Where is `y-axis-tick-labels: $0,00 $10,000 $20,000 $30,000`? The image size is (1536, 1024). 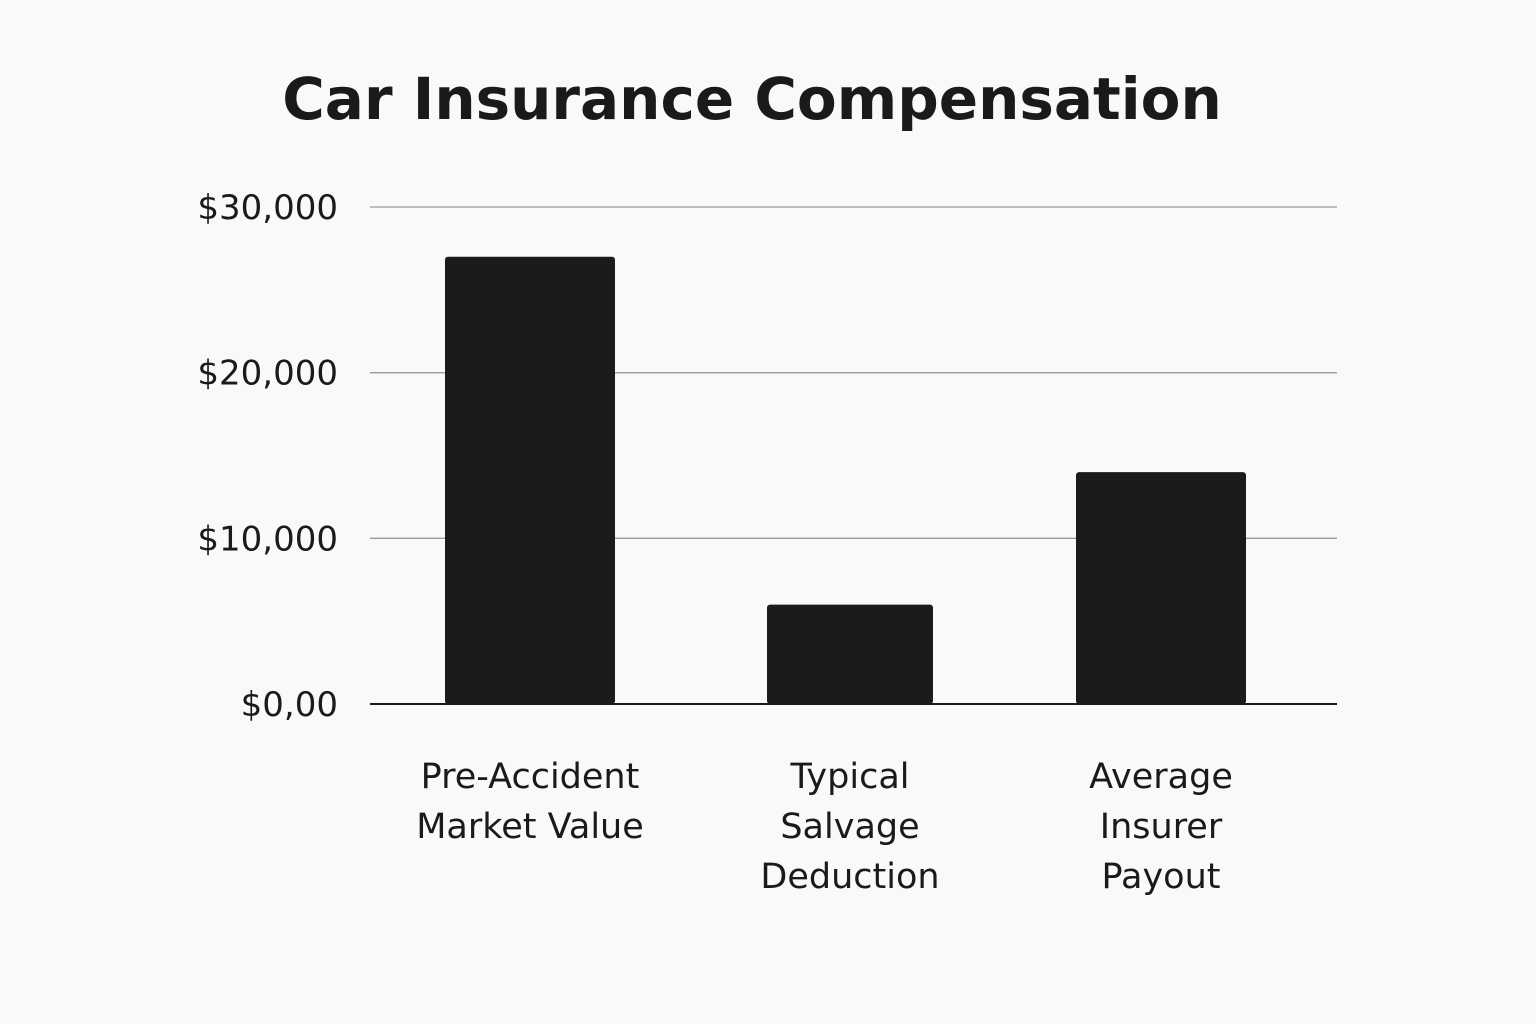
y-axis-tick-labels: $0,00 $10,000 $20,000 $30,000 is located at coordinates (267, 456).